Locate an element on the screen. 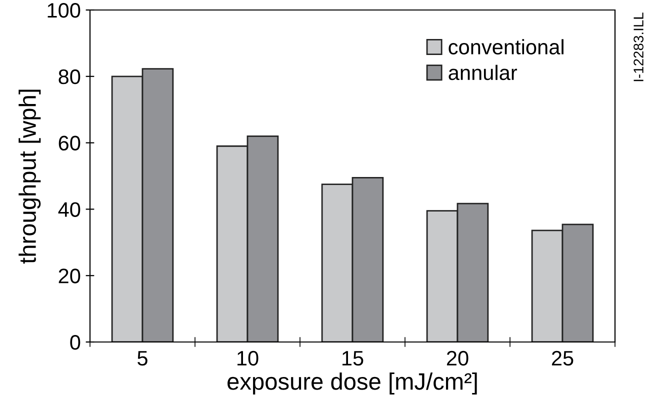 The width and height of the screenshot is (665, 404). x-tick-label: 25 is located at coordinates (563, 358).